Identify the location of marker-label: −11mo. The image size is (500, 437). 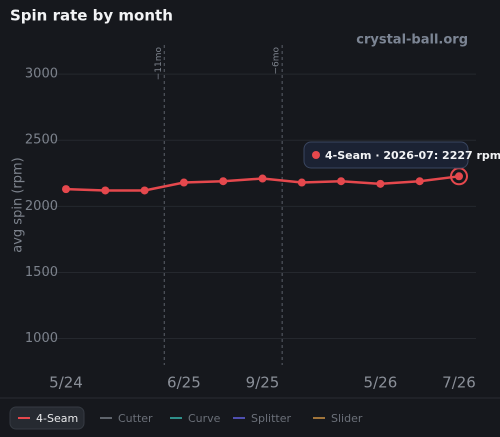
(159, 64).